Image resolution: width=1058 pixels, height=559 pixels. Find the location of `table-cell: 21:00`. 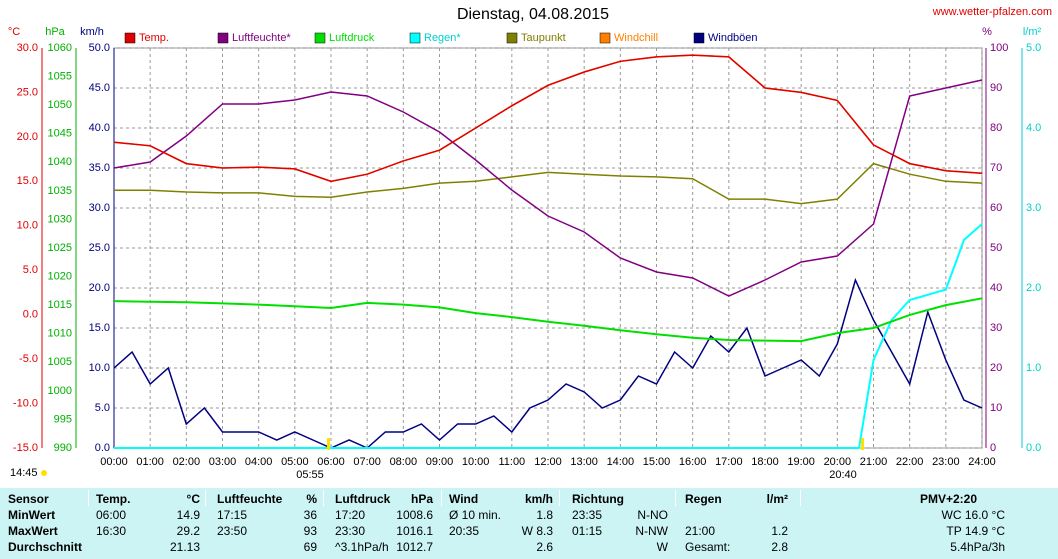

table-cell: 21:00 is located at coordinates (700, 531).